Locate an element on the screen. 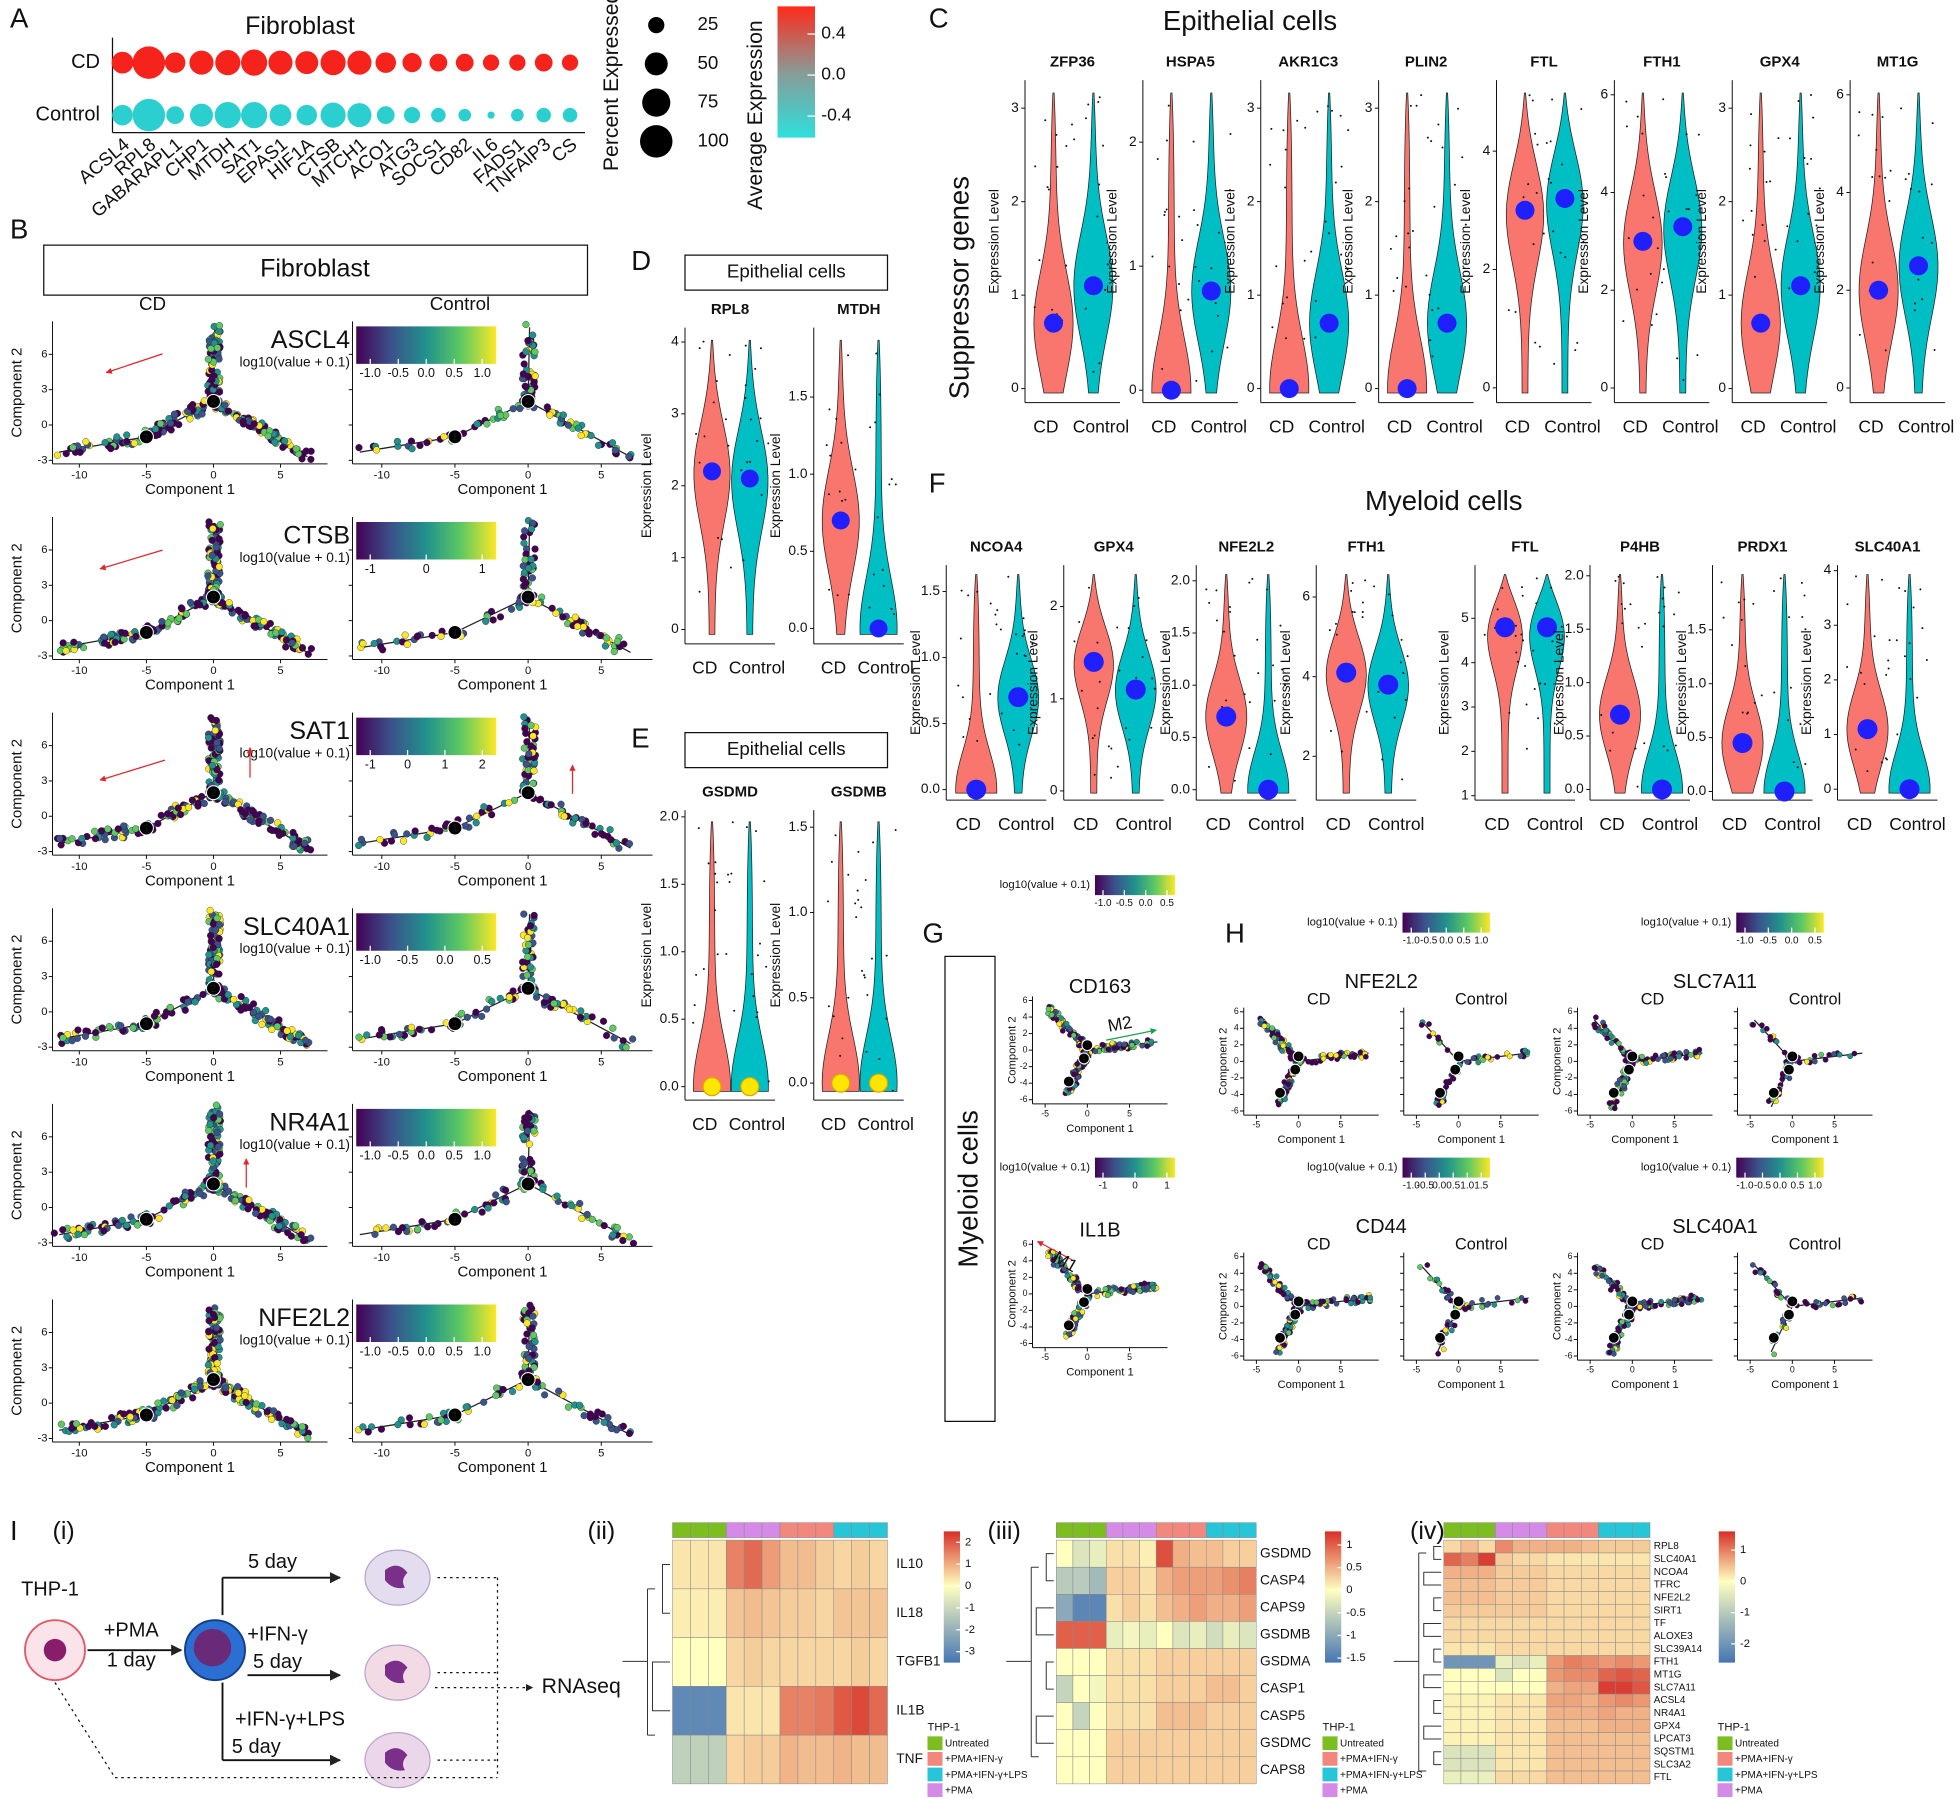  cells is located at coordinates (186, 588).